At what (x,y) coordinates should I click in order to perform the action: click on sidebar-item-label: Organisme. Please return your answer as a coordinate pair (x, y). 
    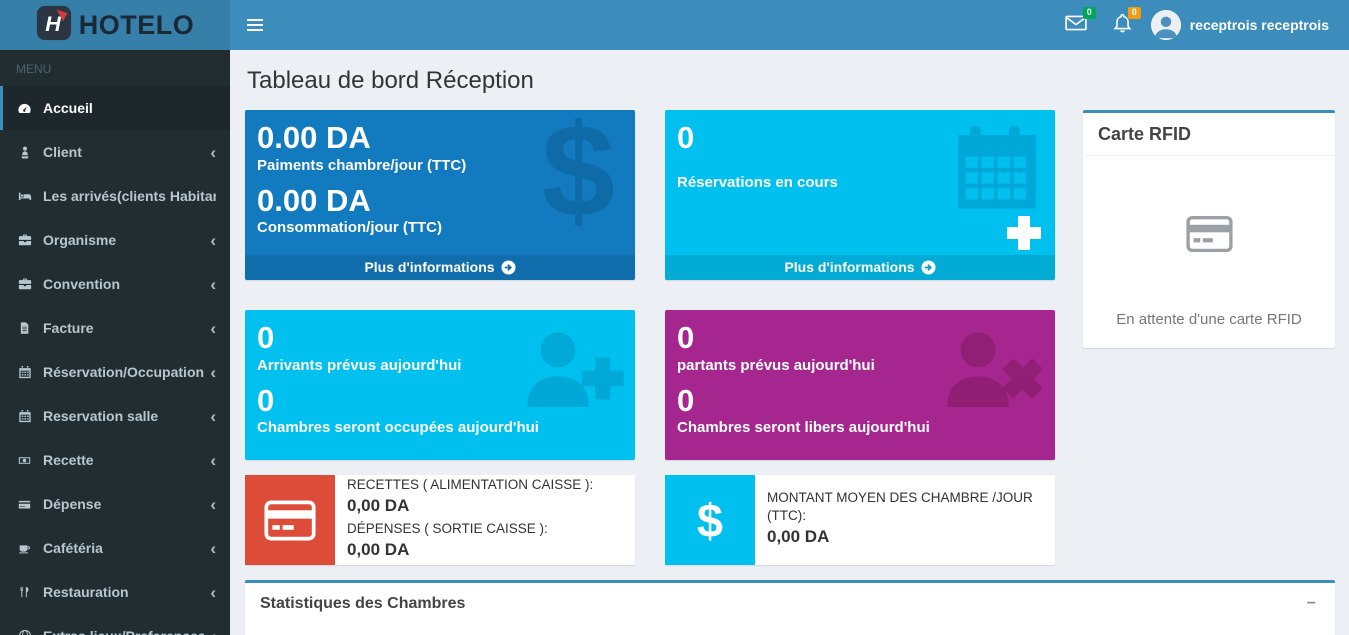
    Looking at the image, I should click on (80, 240).